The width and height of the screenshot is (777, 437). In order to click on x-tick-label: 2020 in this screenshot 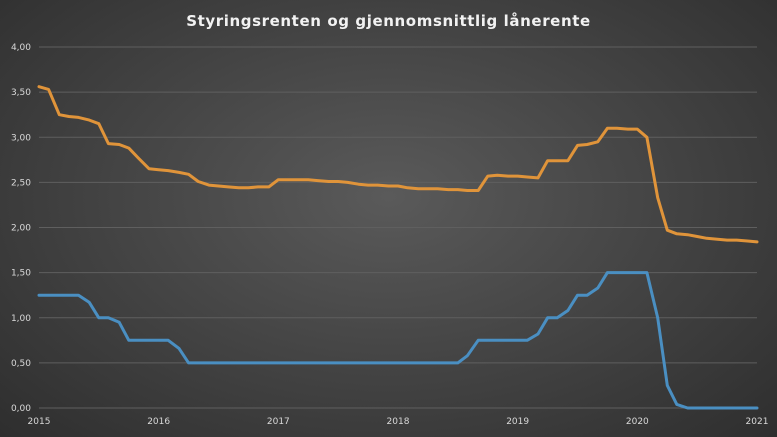, I will do `click(637, 422)`.